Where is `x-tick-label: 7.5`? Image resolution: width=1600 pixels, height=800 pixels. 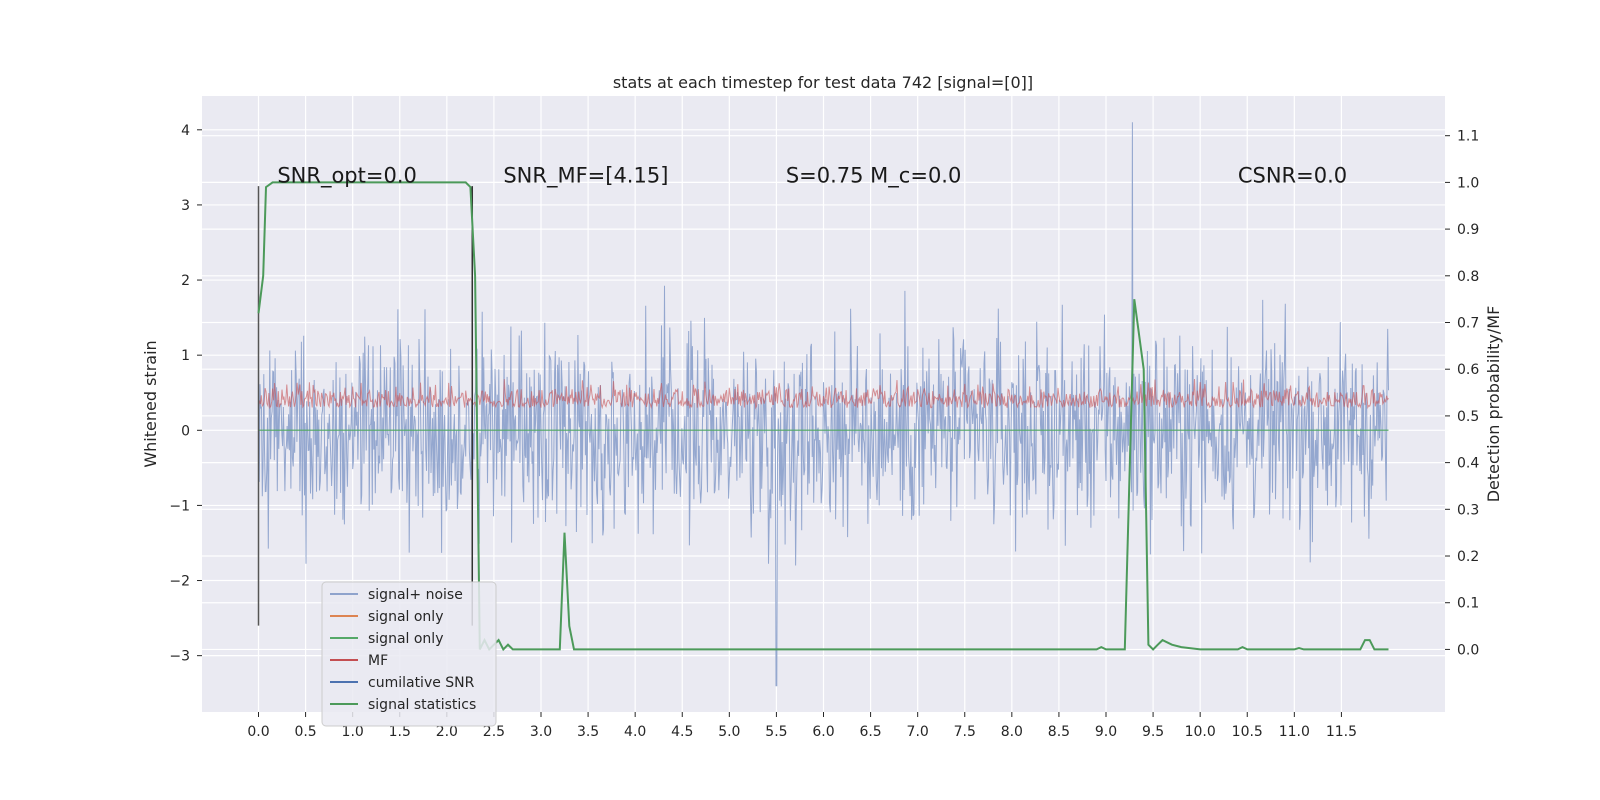
x-tick-label: 7.5 is located at coordinates (965, 732).